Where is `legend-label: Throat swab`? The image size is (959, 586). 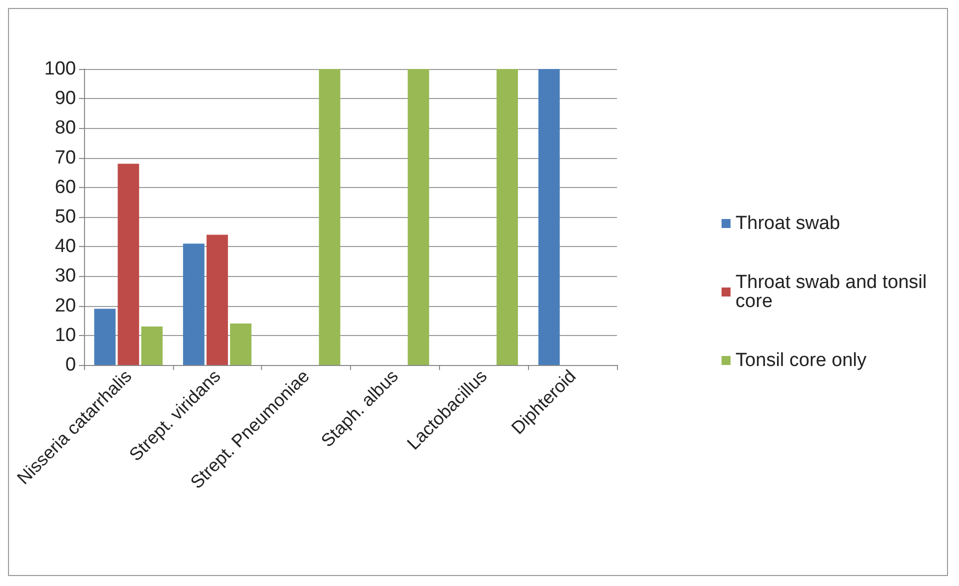
legend-label: Throat swab is located at coordinates (788, 223).